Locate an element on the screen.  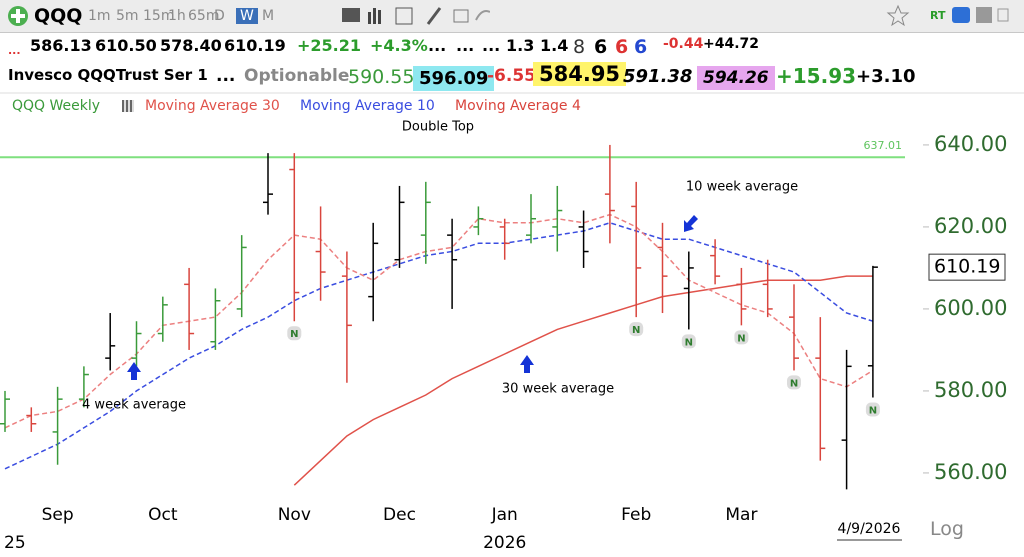
last-price-box is located at coordinates (967, 267).